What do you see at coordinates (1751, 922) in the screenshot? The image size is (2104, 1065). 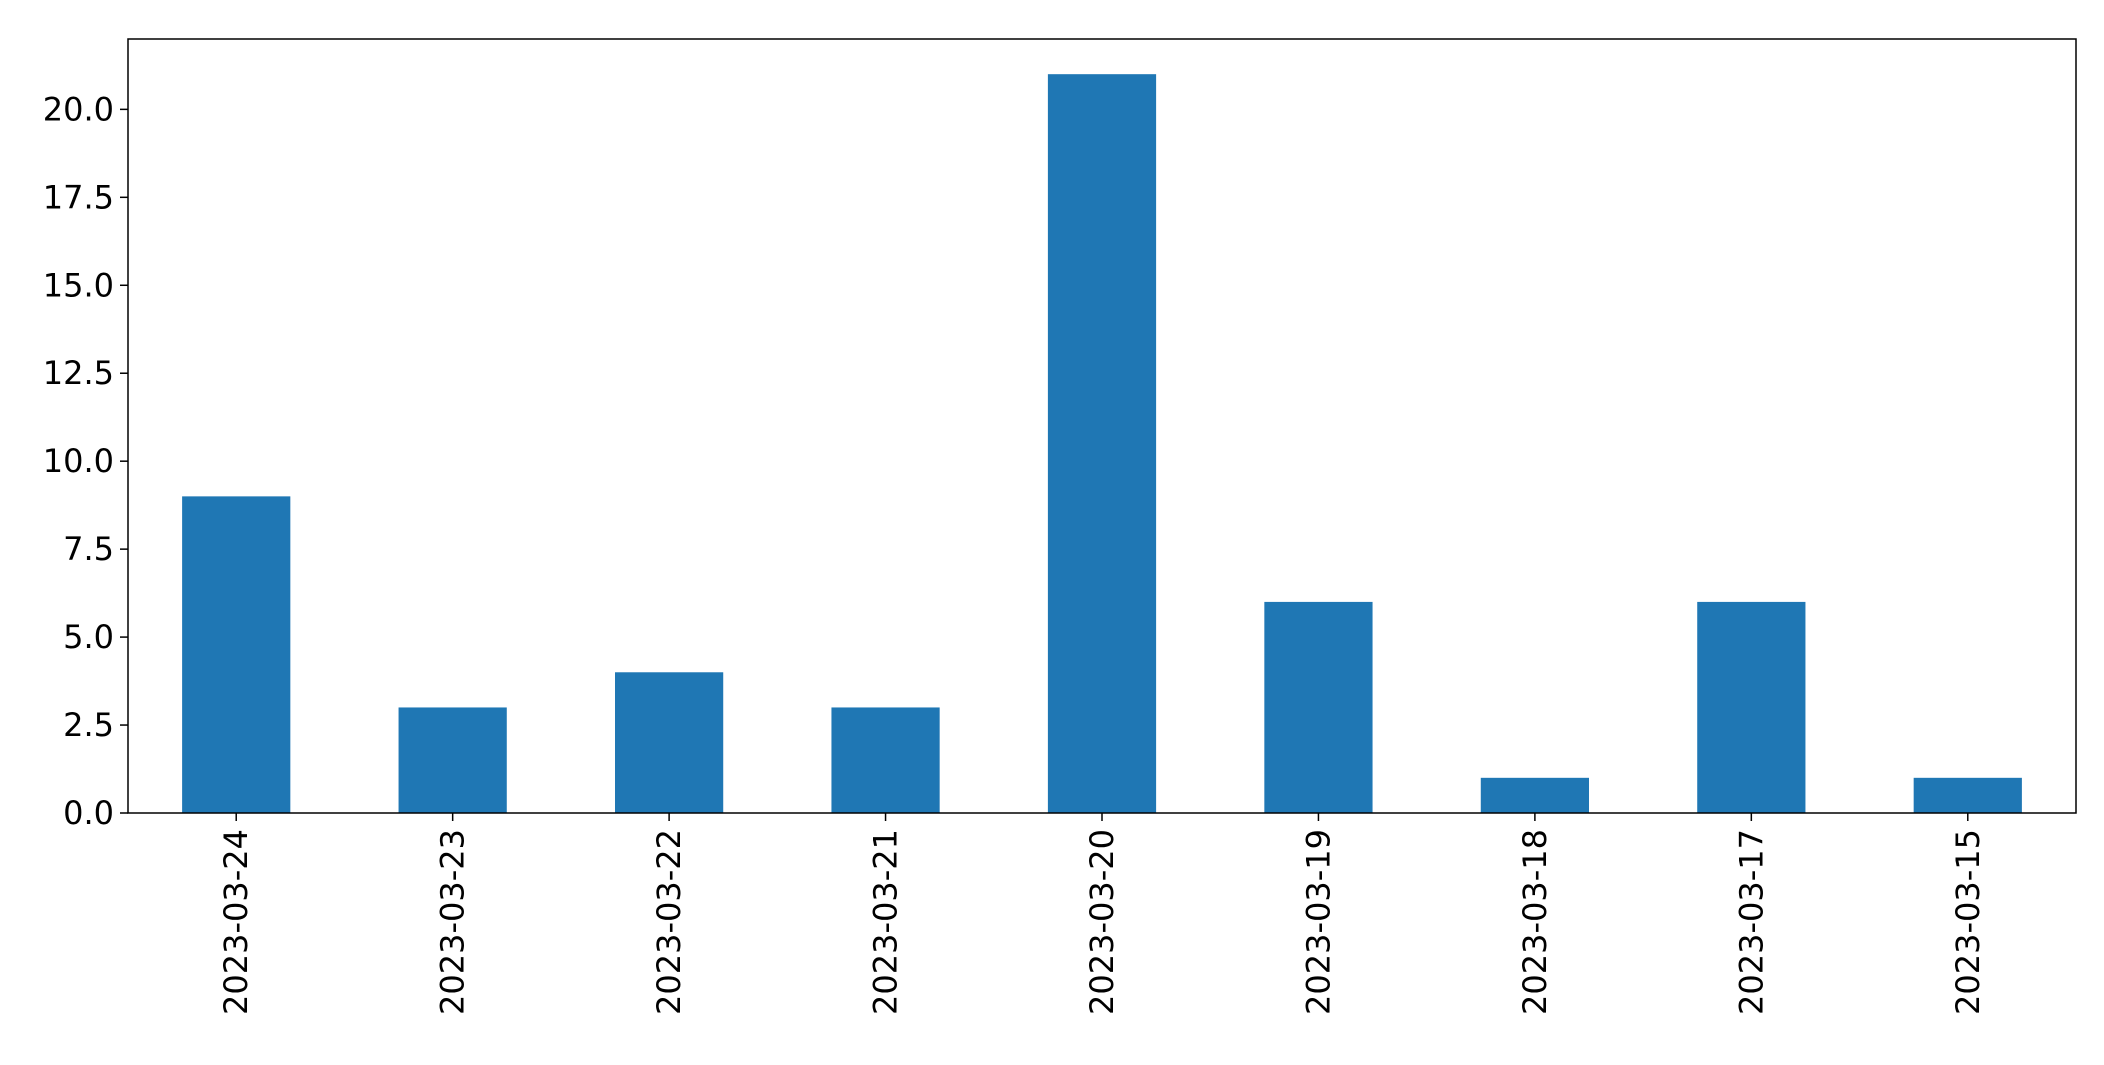 I see `x-tick-label: 2023-03-17` at bounding box center [1751, 922].